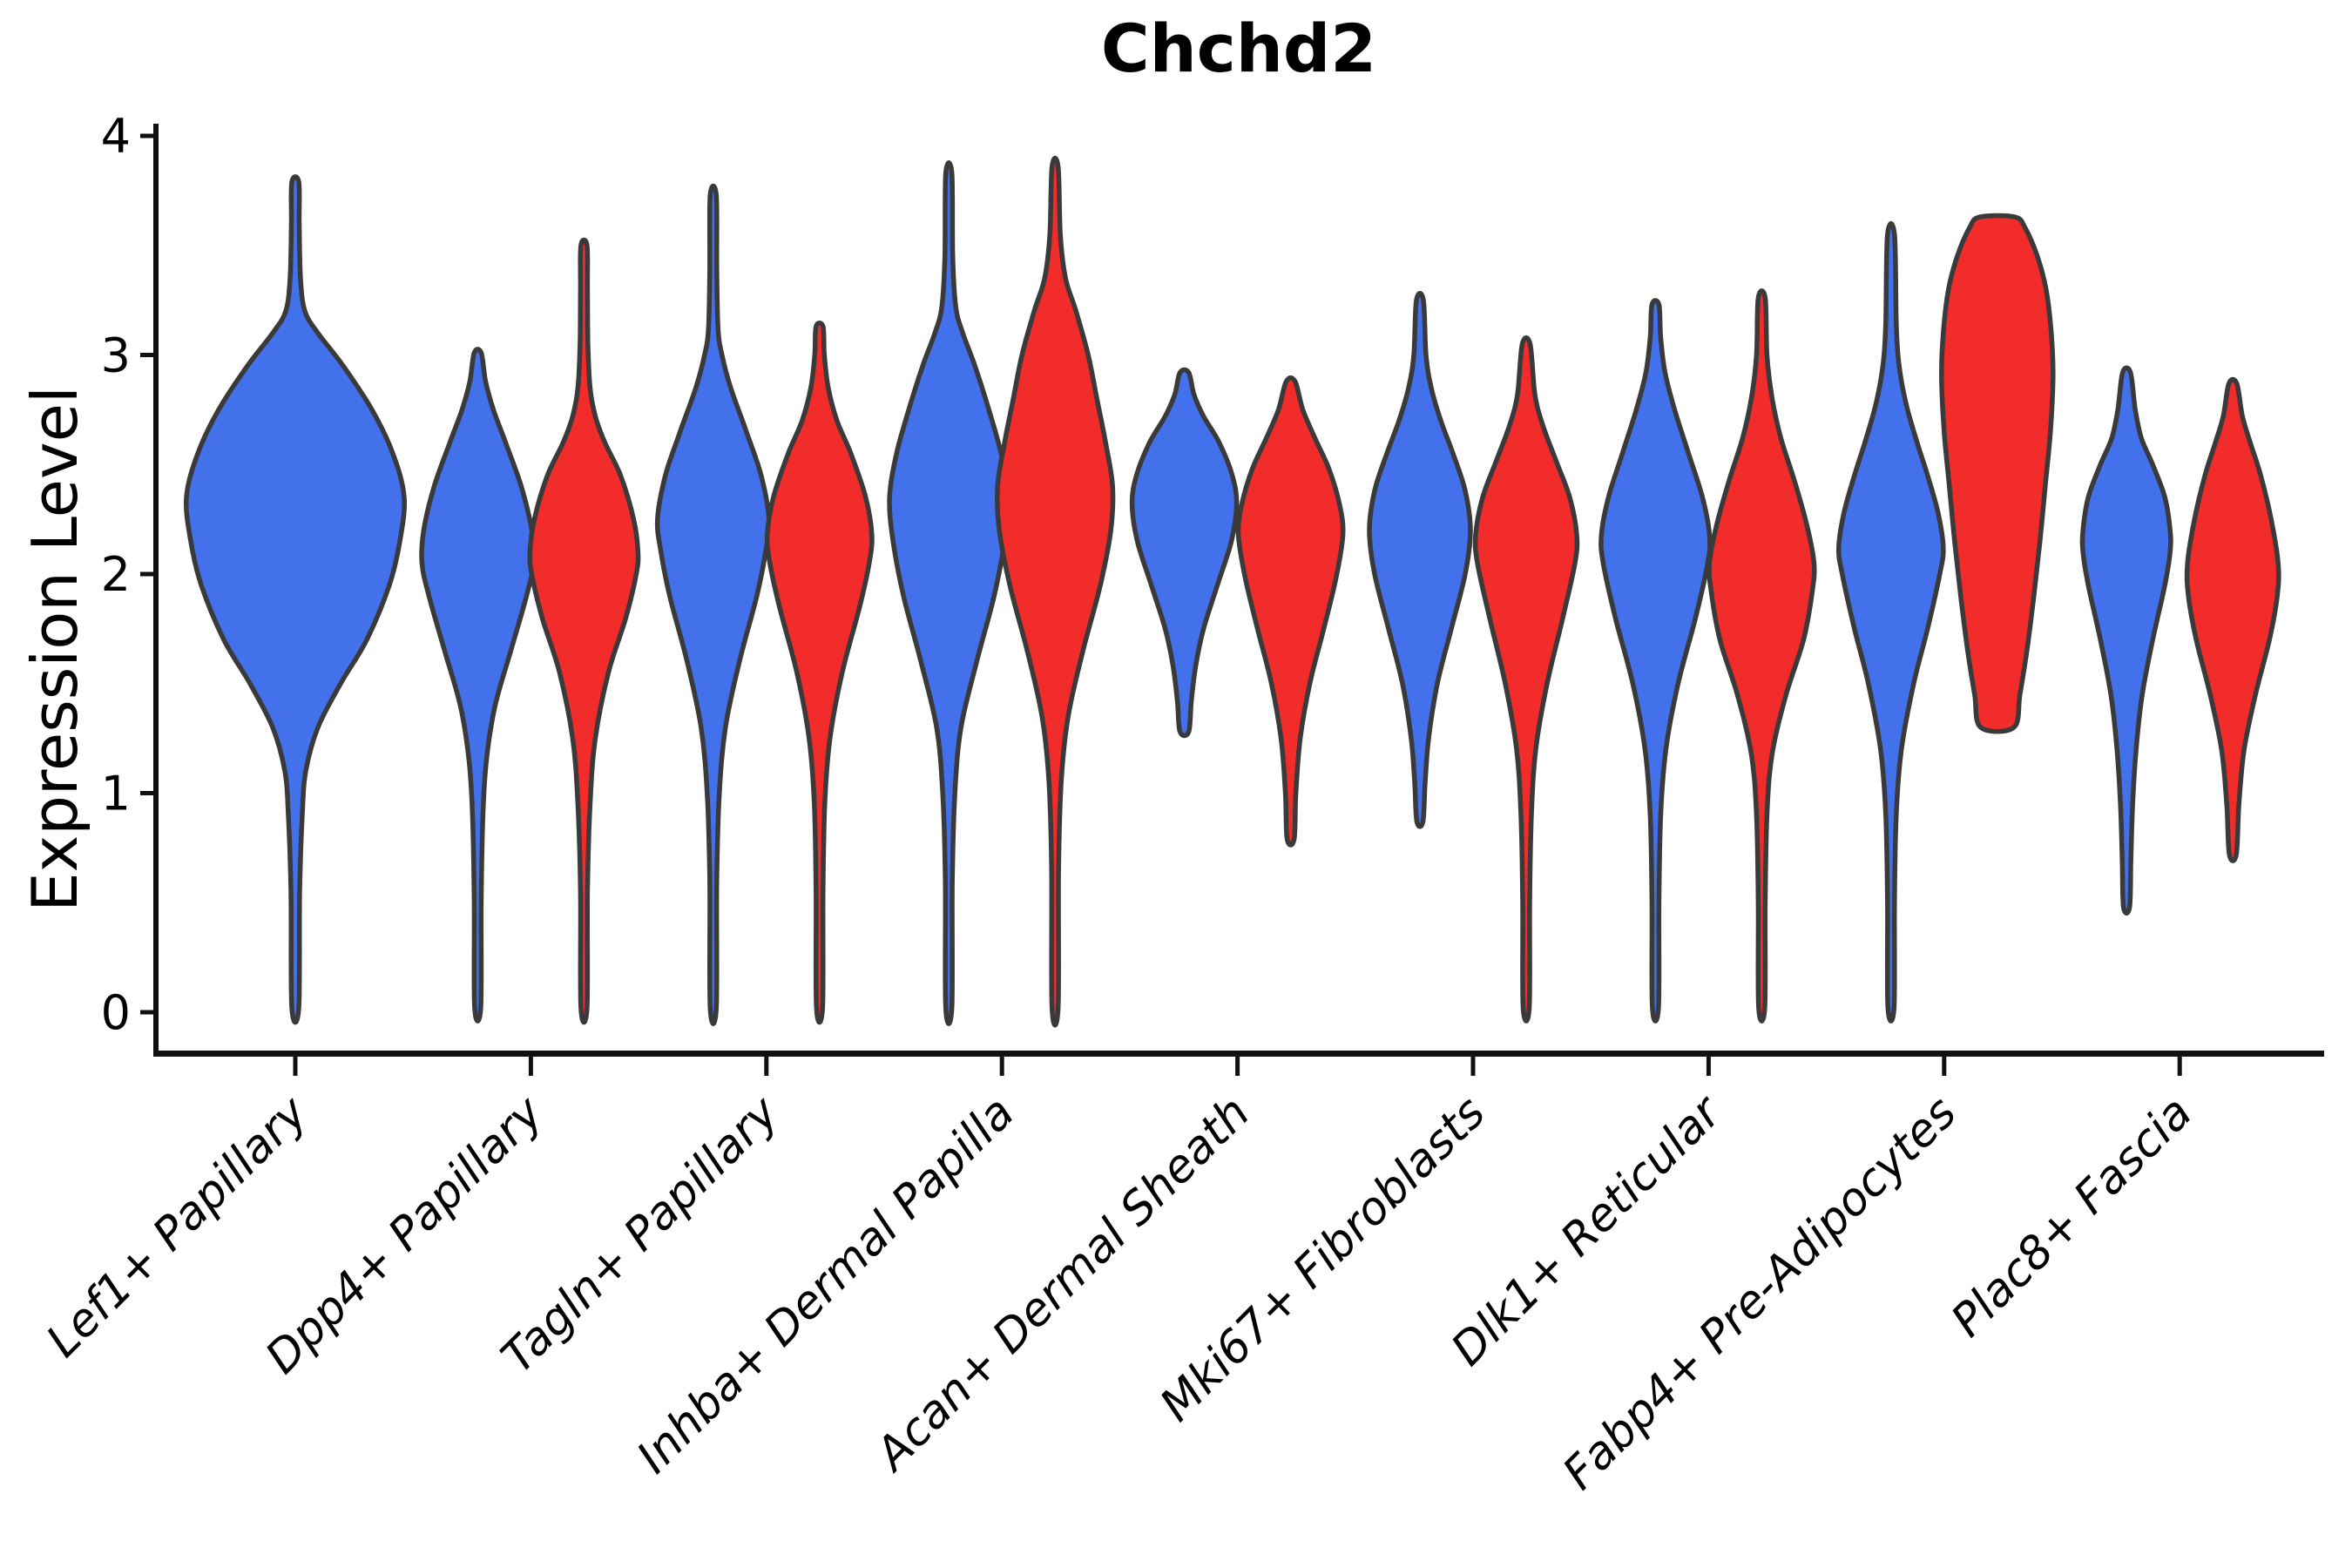 The width and height of the screenshot is (2352, 1568). What do you see at coordinates (116, 794) in the screenshot?
I see `y-tick-label: 1` at bounding box center [116, 794].